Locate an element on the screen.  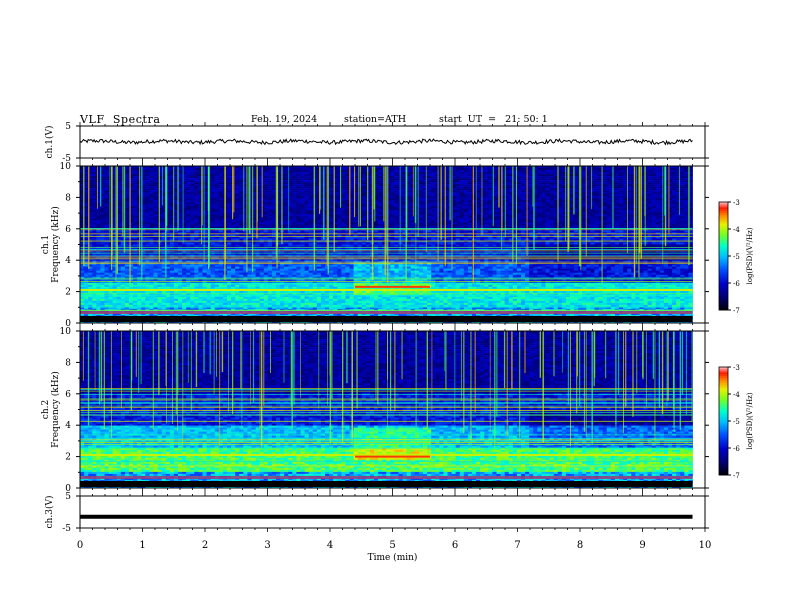
spectrogram-ch2-colorbar-tick-label: -6 is located at coordinates (736, 449).